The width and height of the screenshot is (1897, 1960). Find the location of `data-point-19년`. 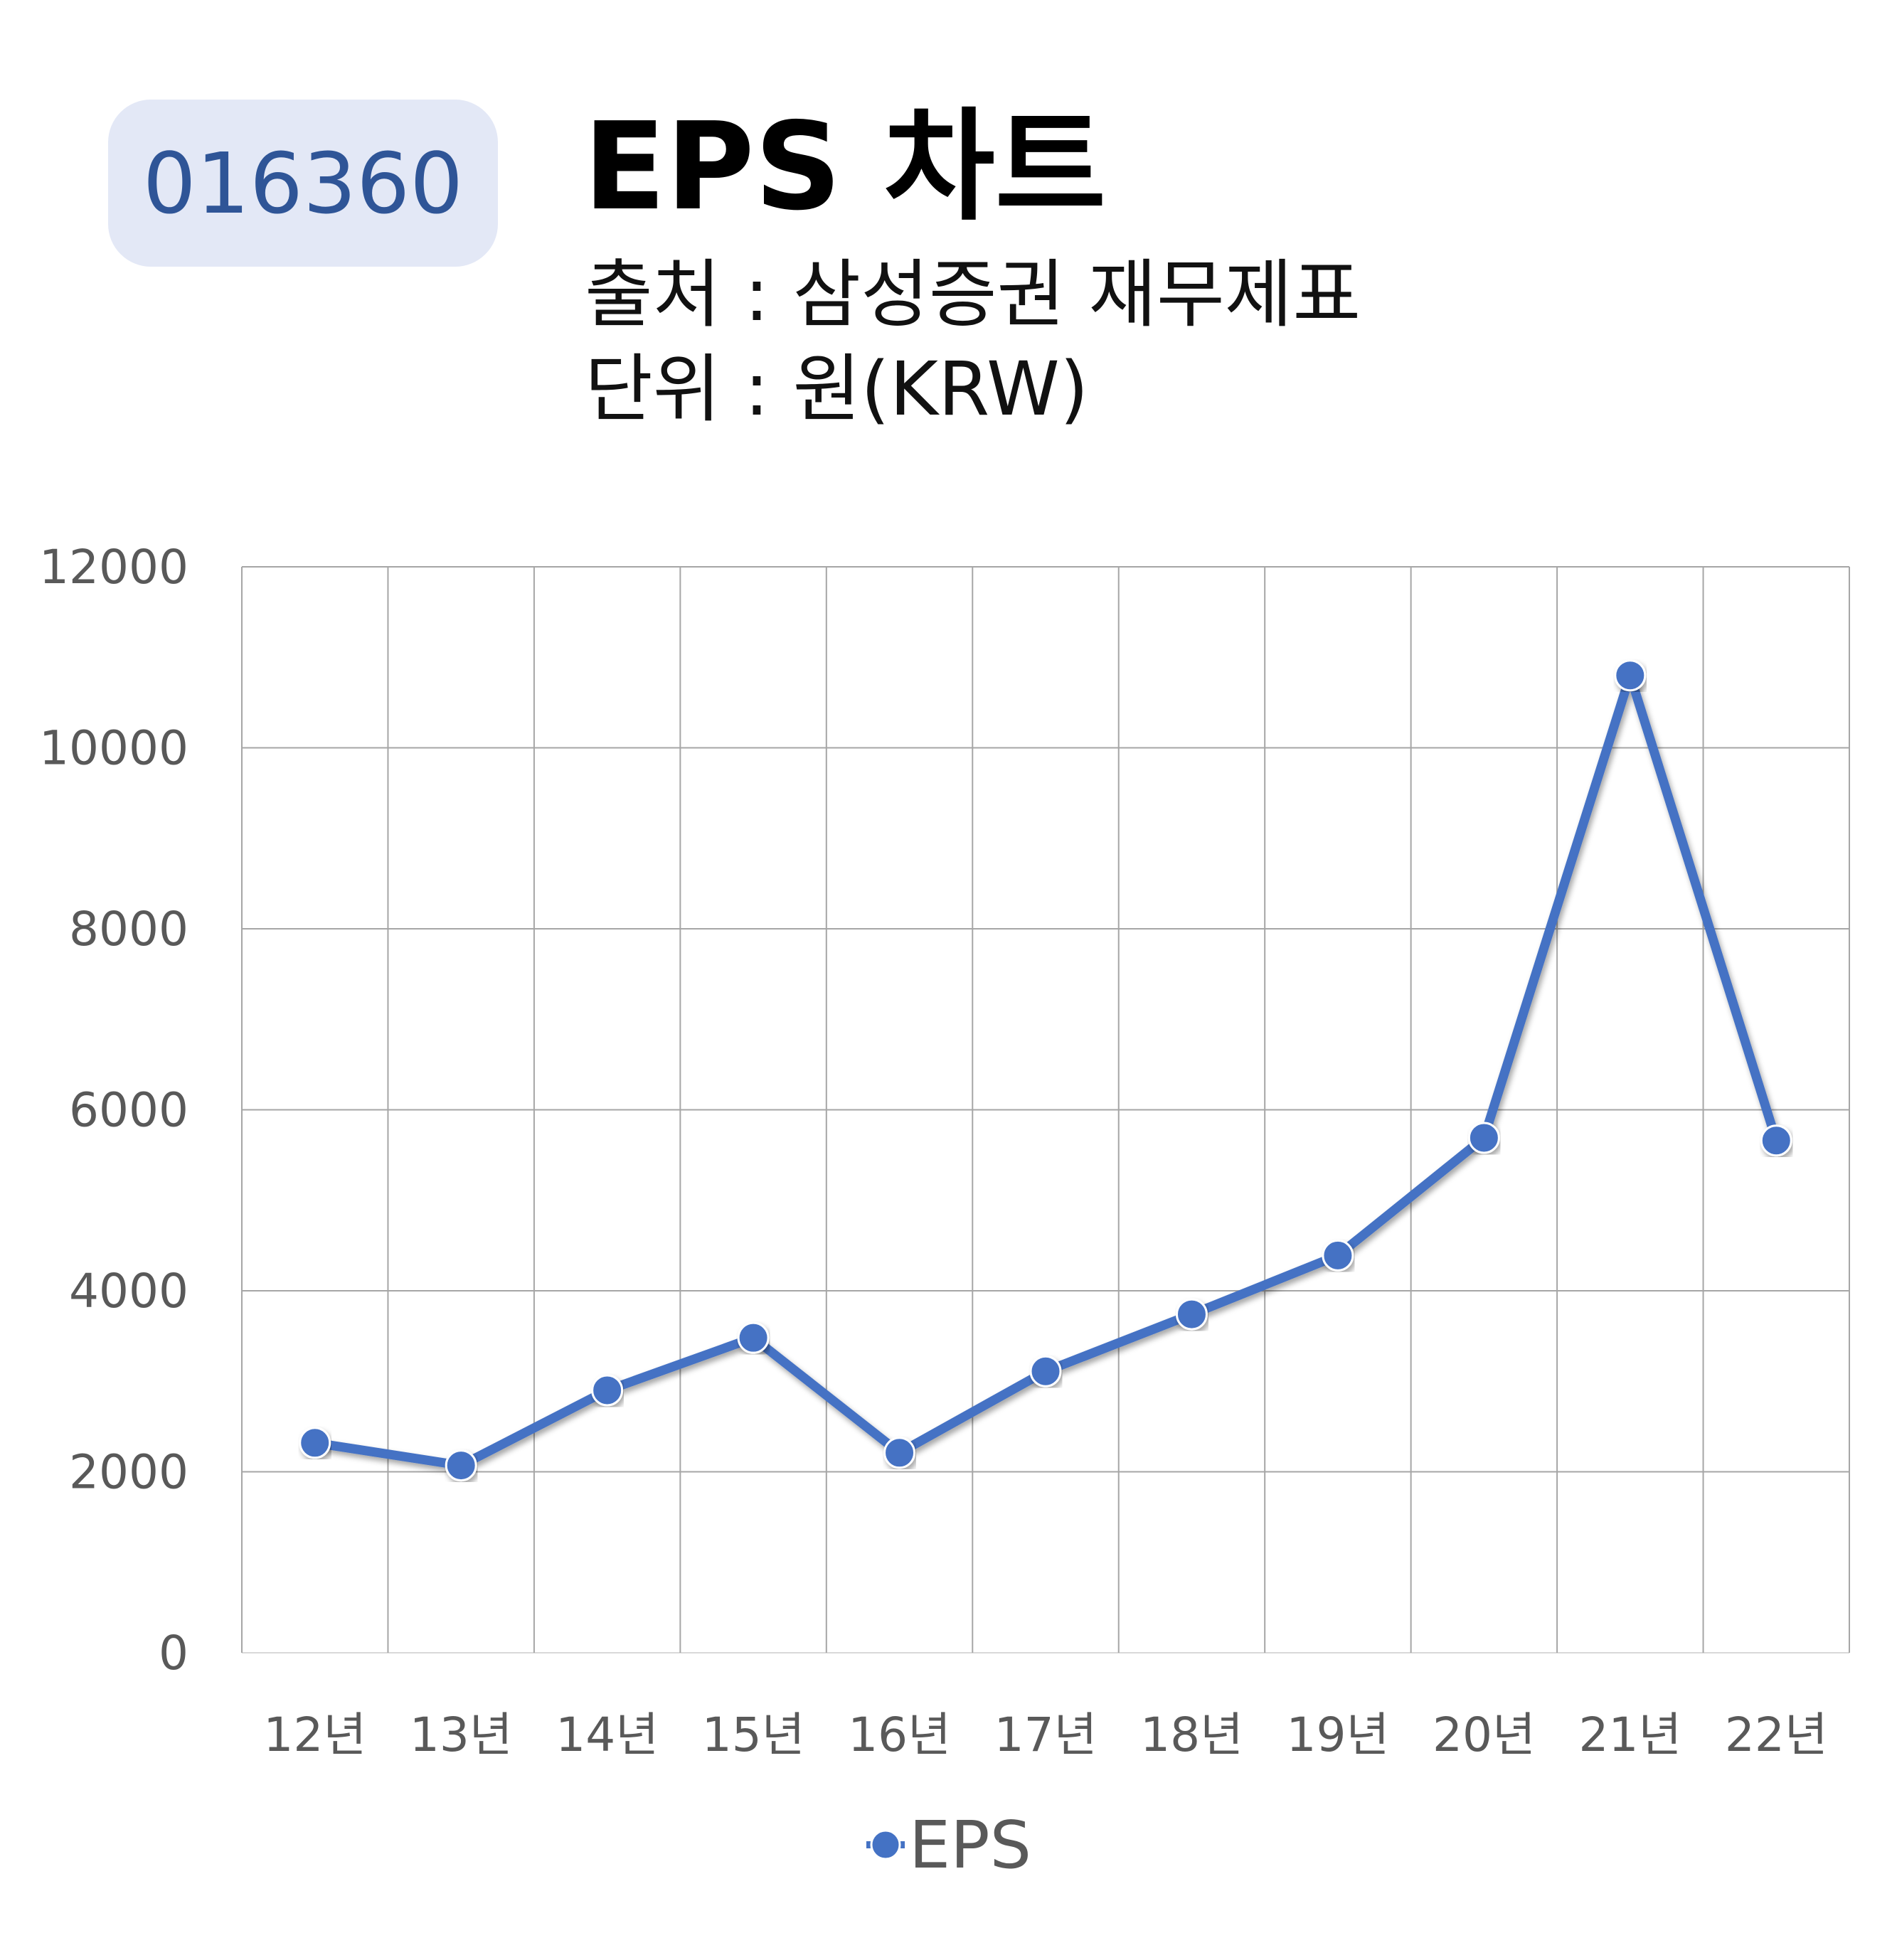

data-point-19년 is located at coordinates (1338, 1255).